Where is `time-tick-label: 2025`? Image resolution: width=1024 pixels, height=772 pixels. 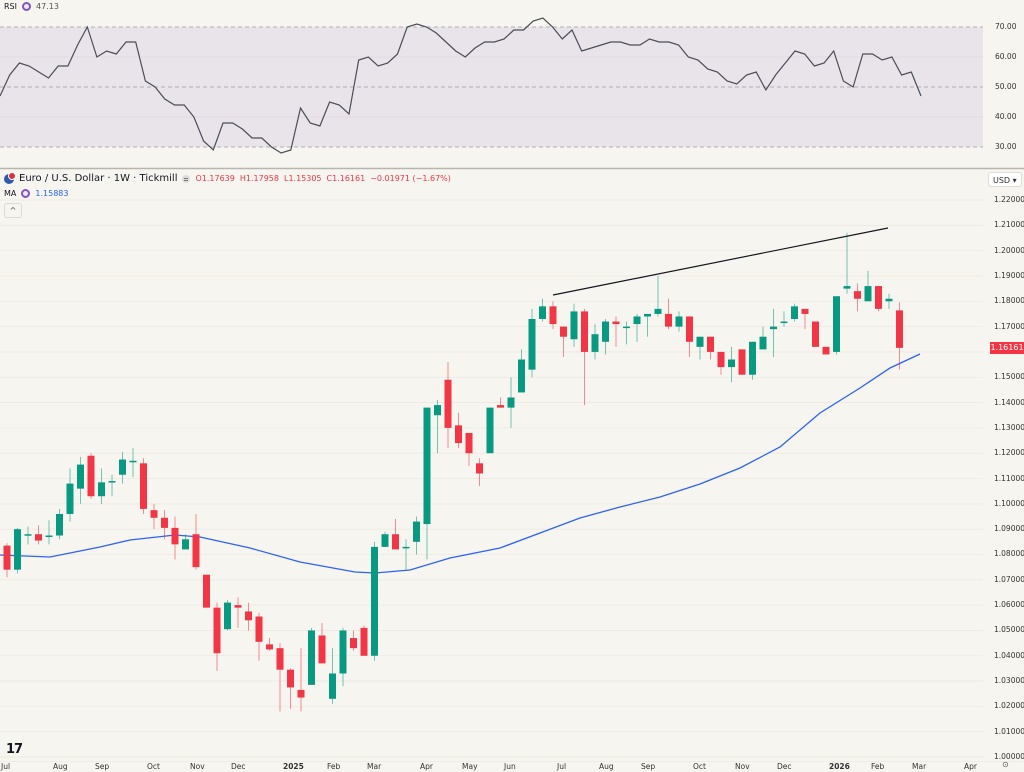
time-tick-label: 2025 is located at coordinates (293, 766).